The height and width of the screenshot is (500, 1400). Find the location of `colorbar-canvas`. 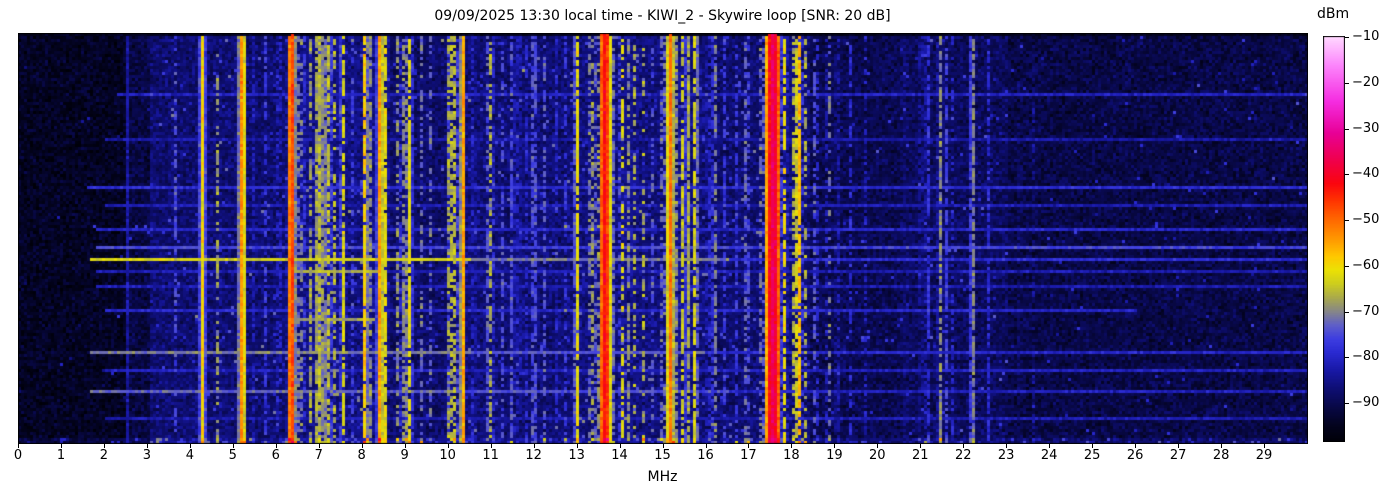

colorbar-canvas is located at coordinates (1334, 239).